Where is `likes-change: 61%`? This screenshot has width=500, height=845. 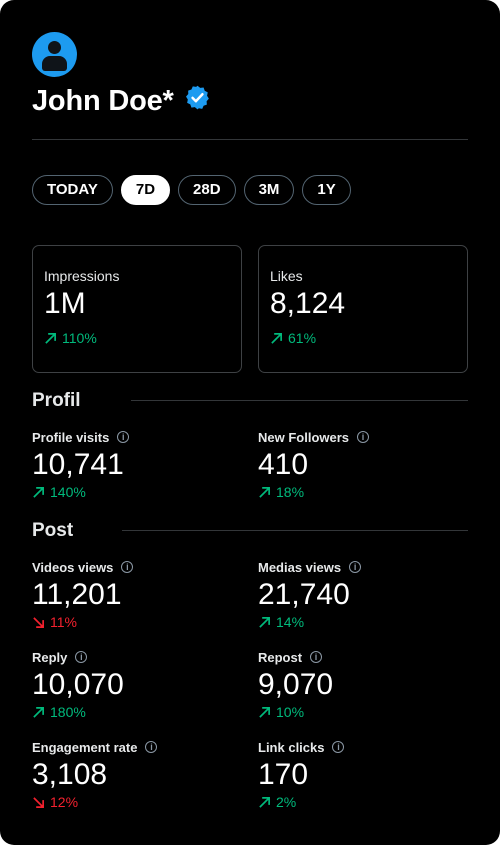 likes-change: 61% is located at coordinates (293, 338).